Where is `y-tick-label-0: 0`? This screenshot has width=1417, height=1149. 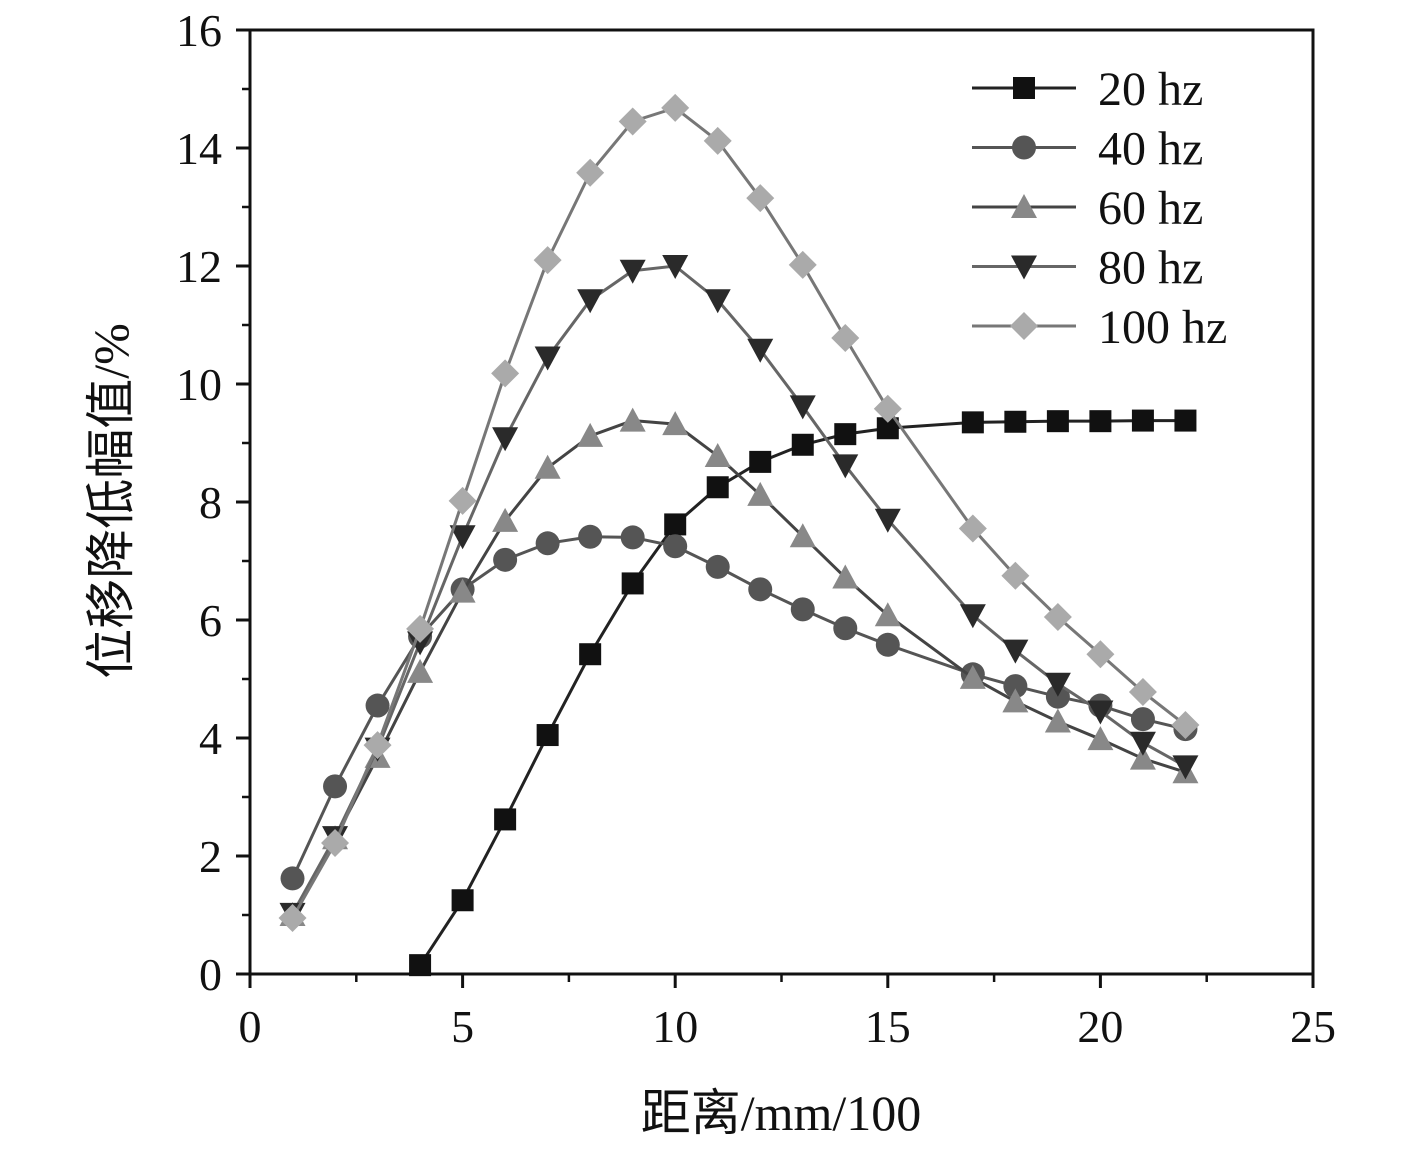
y-tick-label-0: 0 is located at coordinates (210, 974).